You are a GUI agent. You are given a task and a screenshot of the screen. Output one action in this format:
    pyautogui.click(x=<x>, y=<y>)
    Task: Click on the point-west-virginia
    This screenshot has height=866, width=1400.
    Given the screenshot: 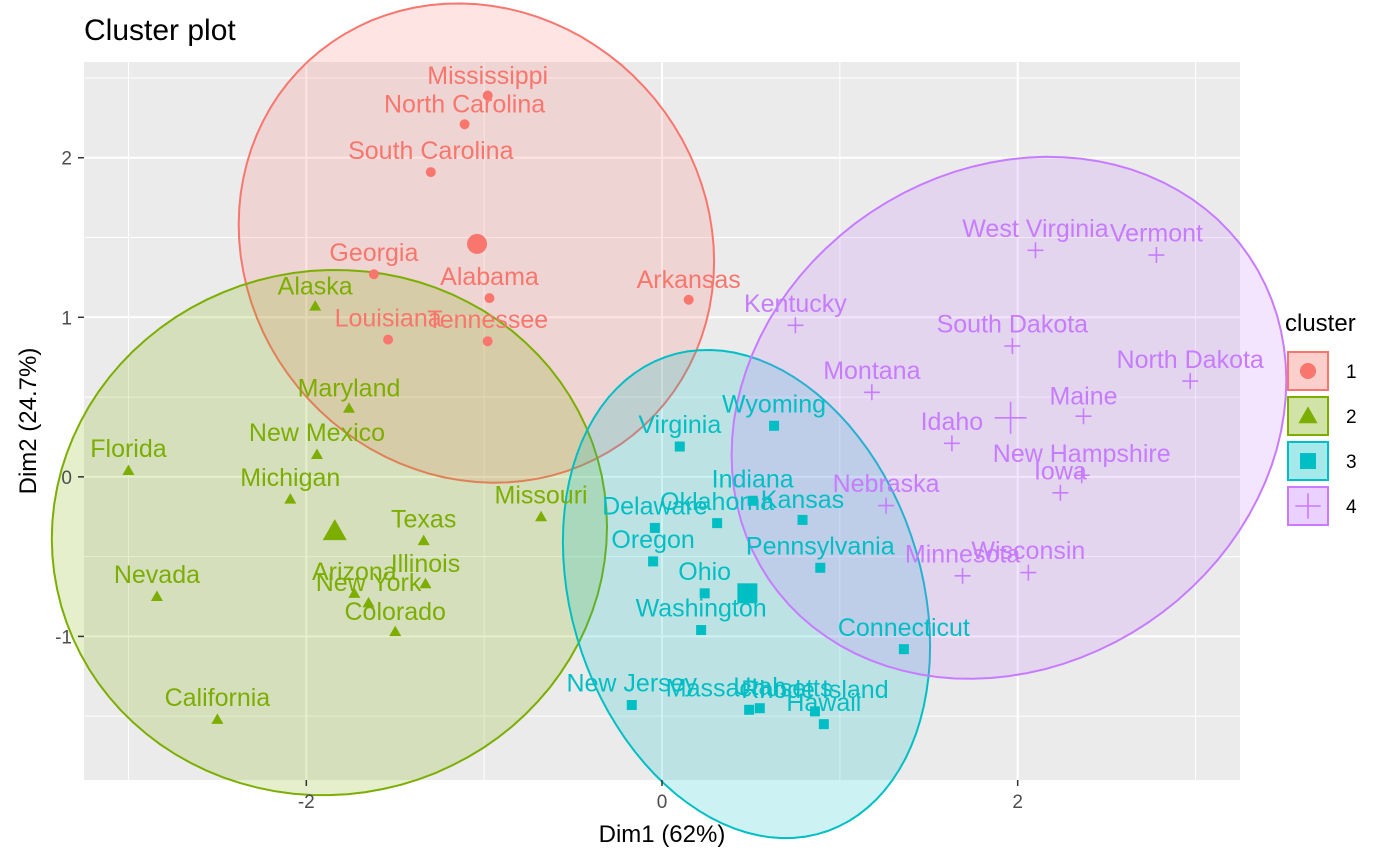 What is the action you would take?
    pyautogui.click(x=1035, y=250)
    